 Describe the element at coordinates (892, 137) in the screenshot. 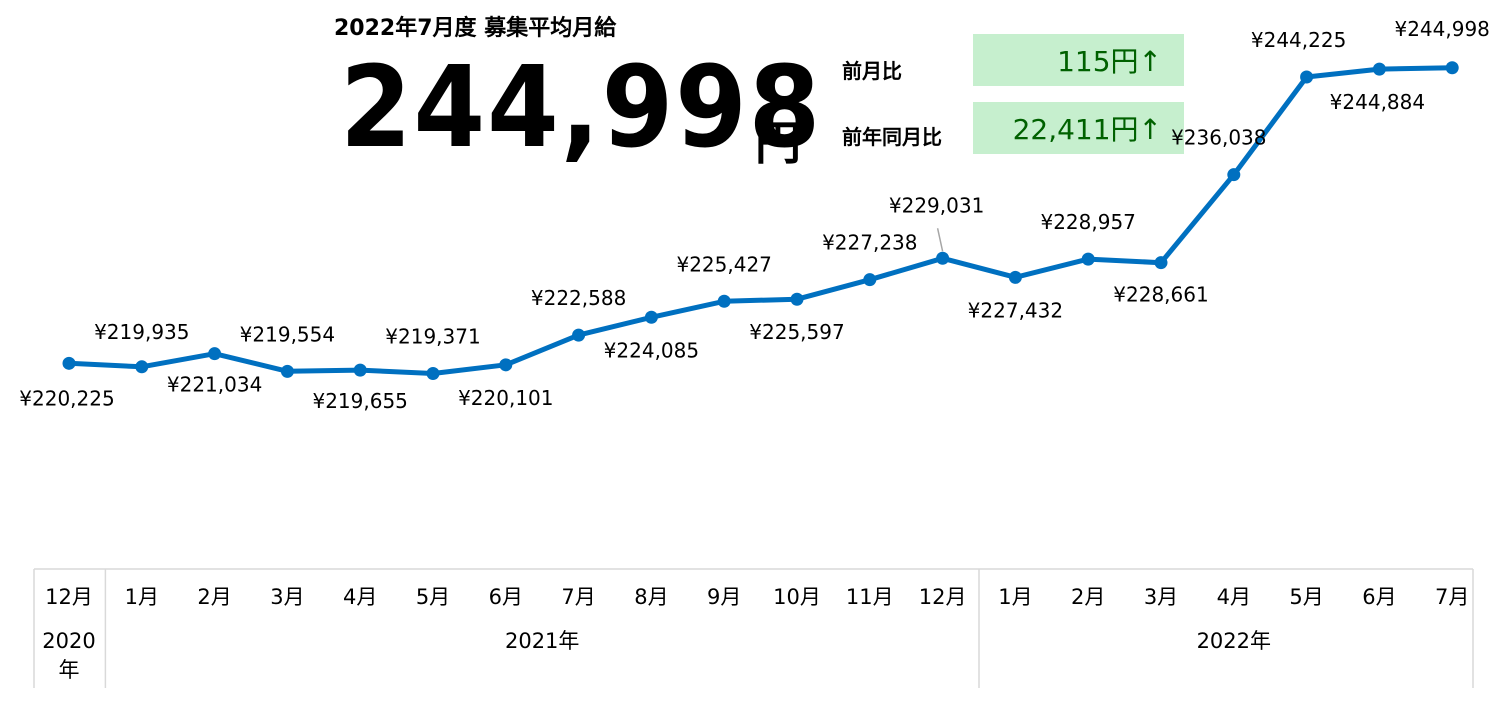

I see `yoy-label: 前年同月比` at that location.